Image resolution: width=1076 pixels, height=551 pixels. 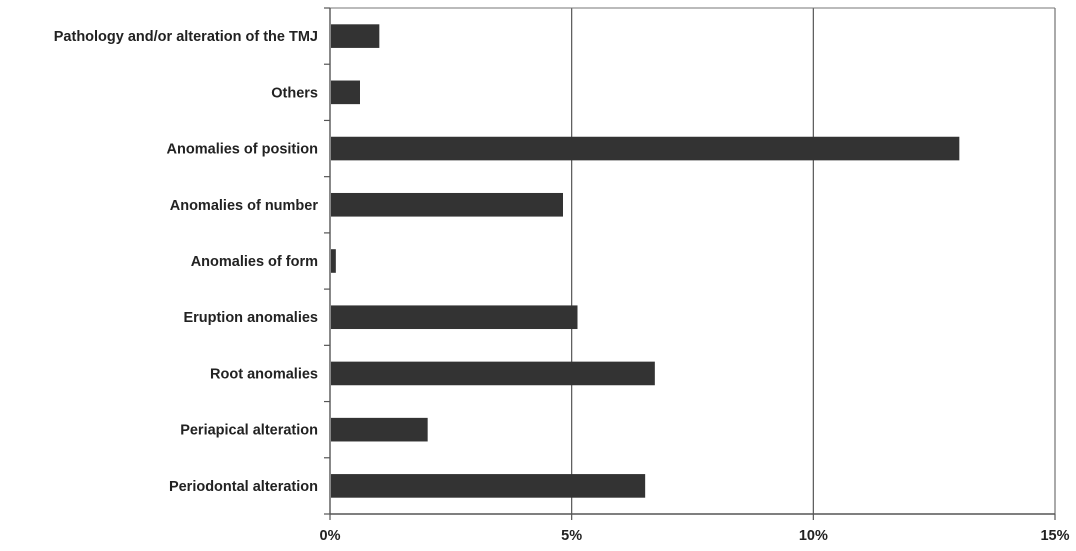 What do you see at coordinates (186, 37) in the screenshot?
I see `category-label: Pathology and/or alteration of the TMJ` at bounding box center [186, 37].